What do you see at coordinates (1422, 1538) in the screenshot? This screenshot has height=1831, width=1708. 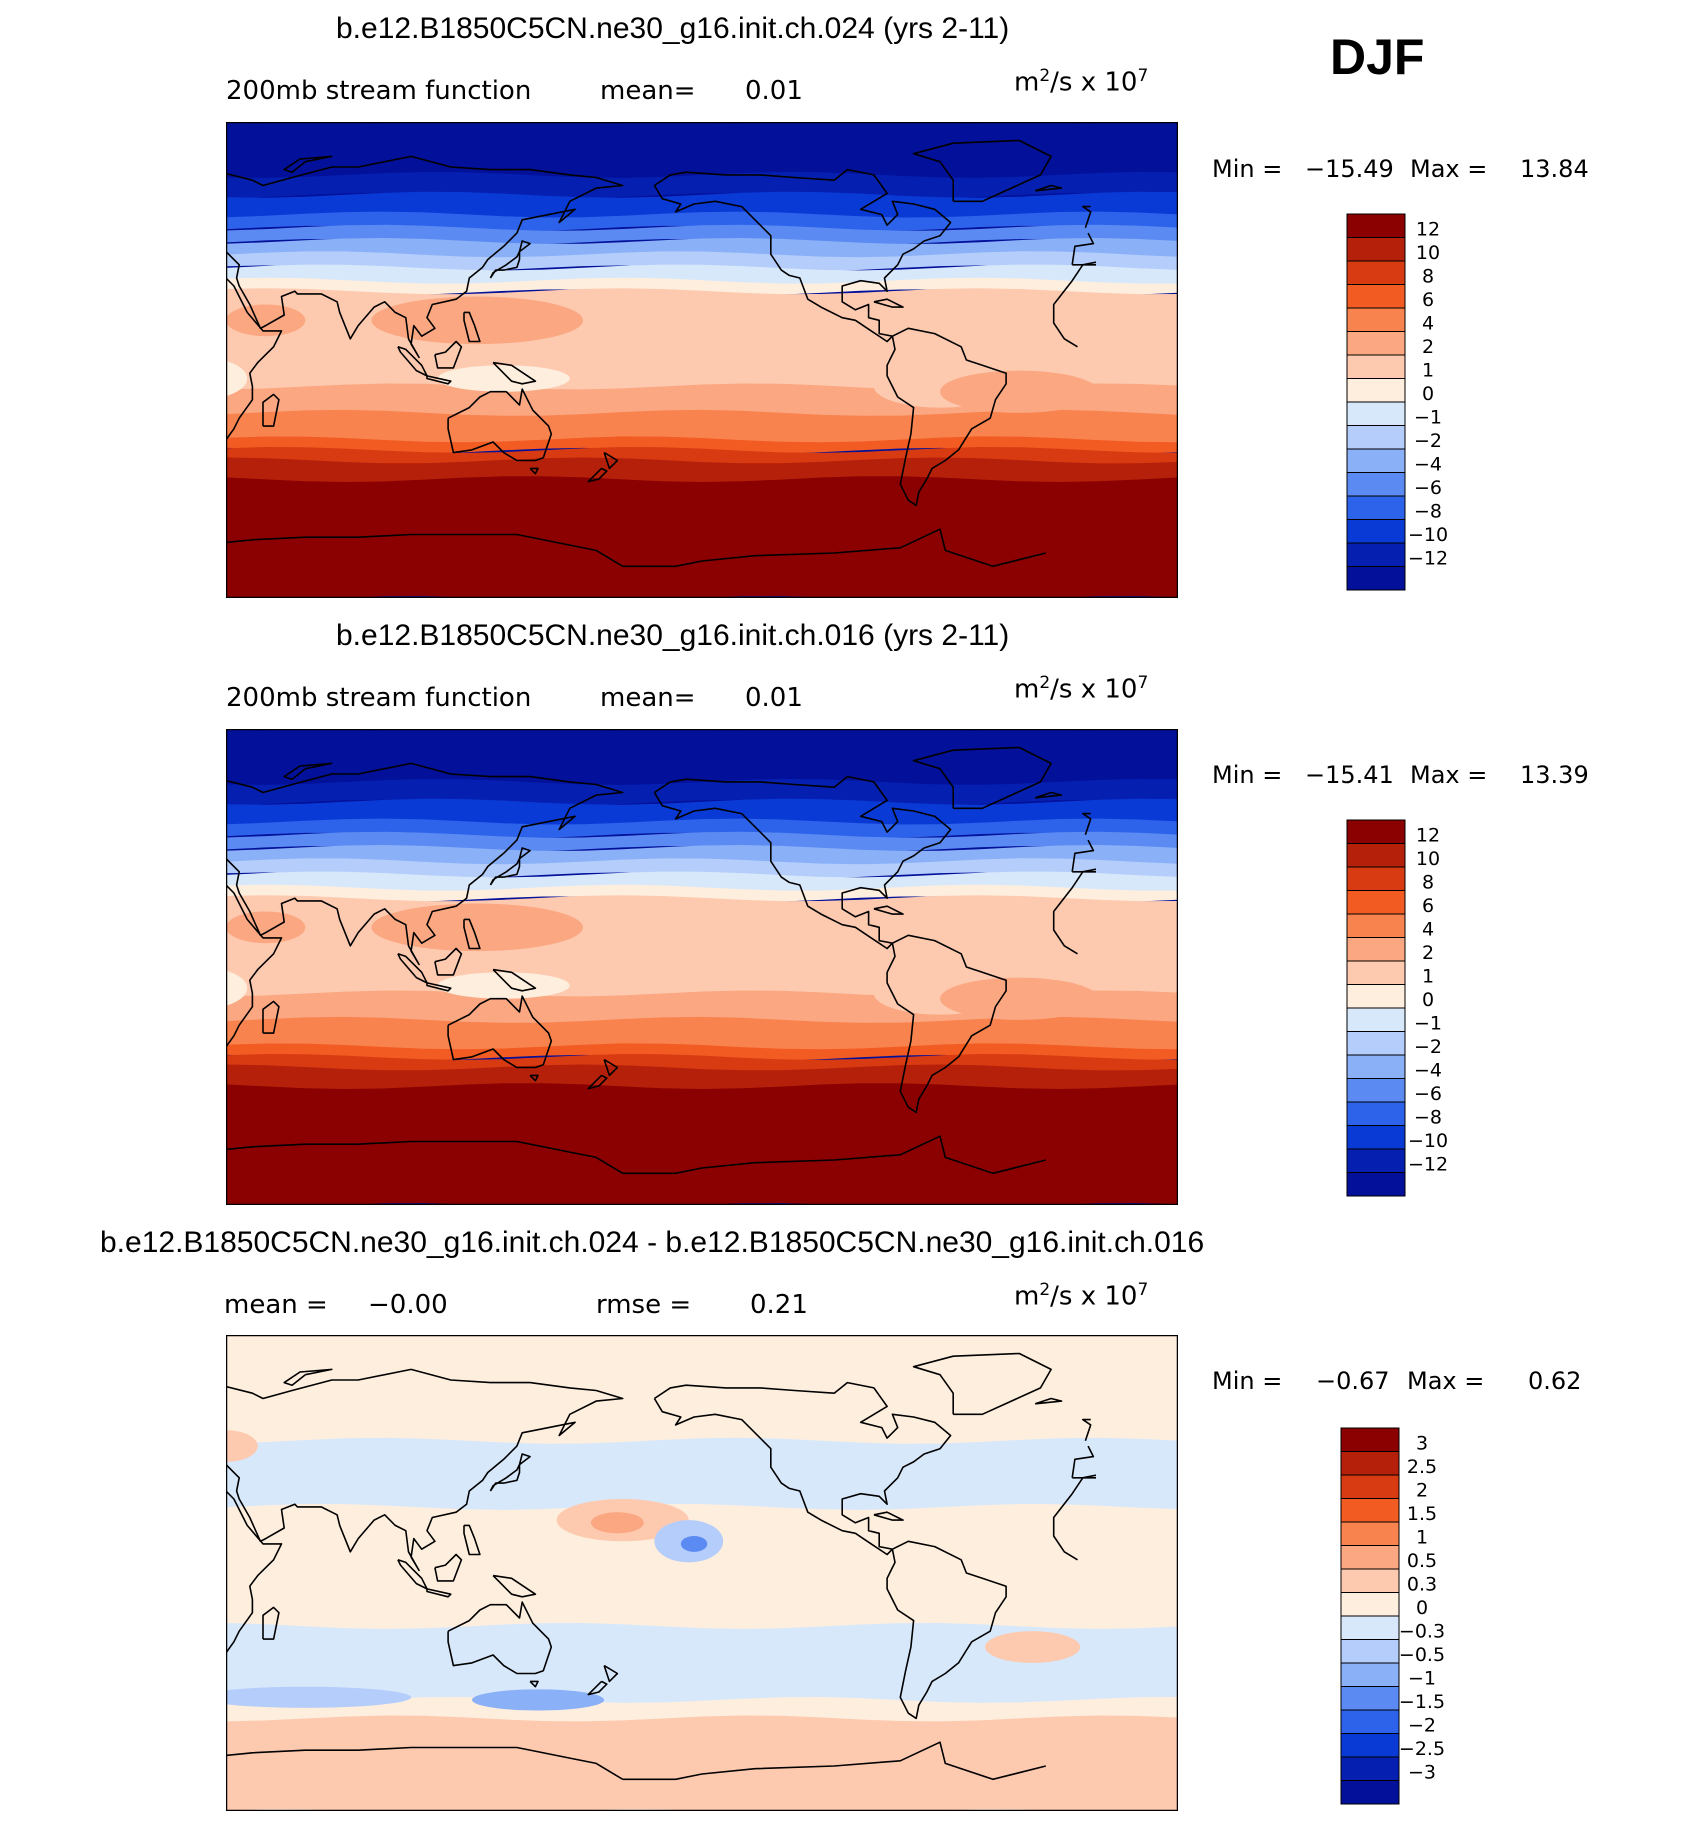 I see `colorbar-tick-label: 1` at bounding box center [1422, 1538].